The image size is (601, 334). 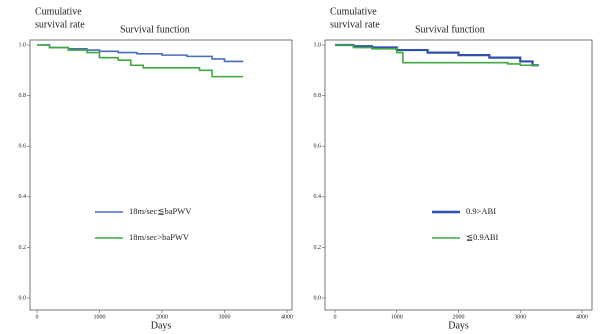 What do you see at coordinates (159, 237) in the screenshot?
I see `legend-label: 18m/sec>baPWV` at bounding box center [159, 237].